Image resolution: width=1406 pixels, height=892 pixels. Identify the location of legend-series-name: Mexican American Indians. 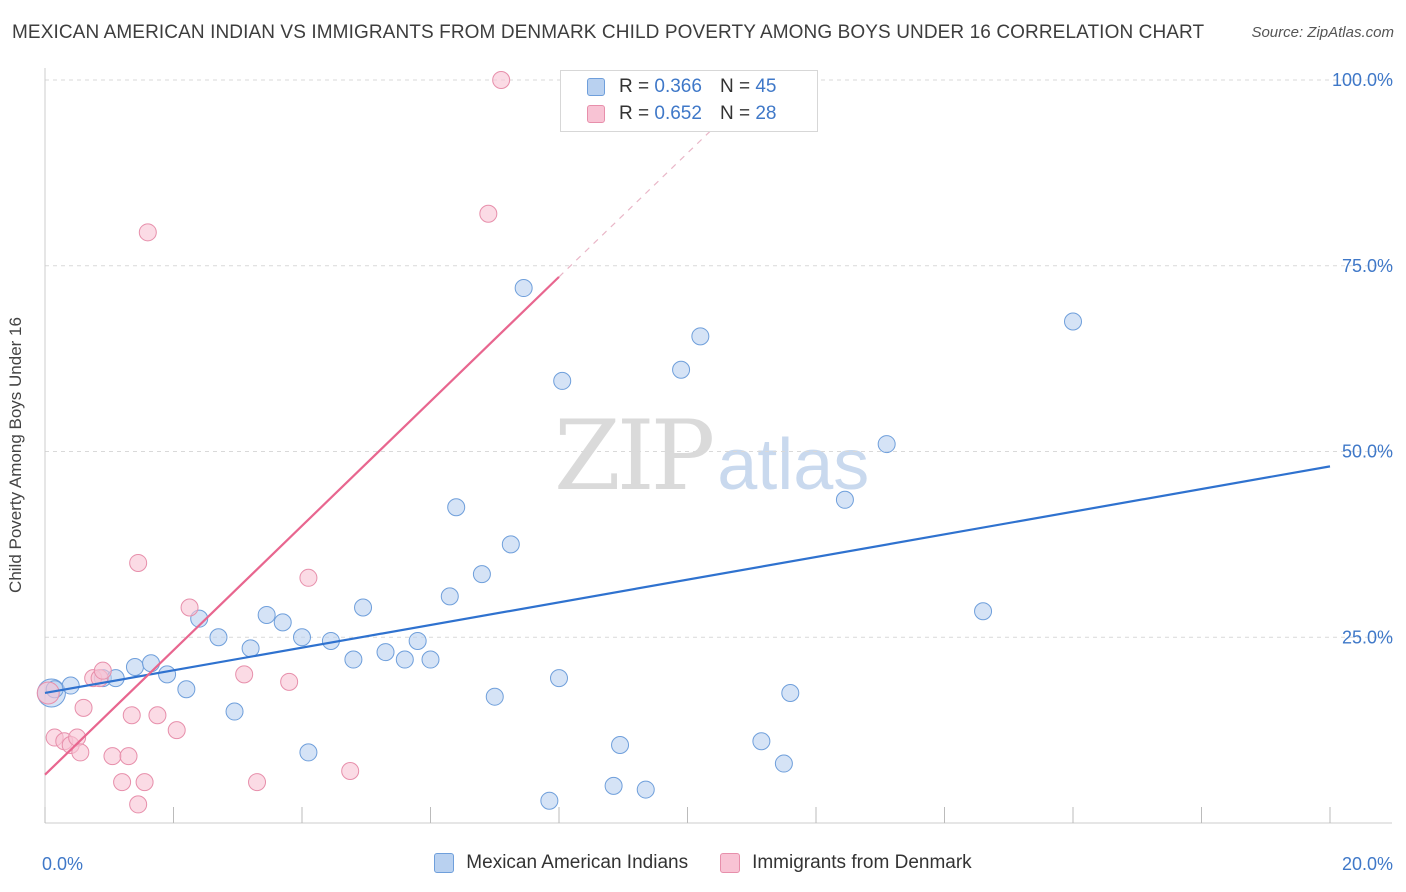
(577, 862).